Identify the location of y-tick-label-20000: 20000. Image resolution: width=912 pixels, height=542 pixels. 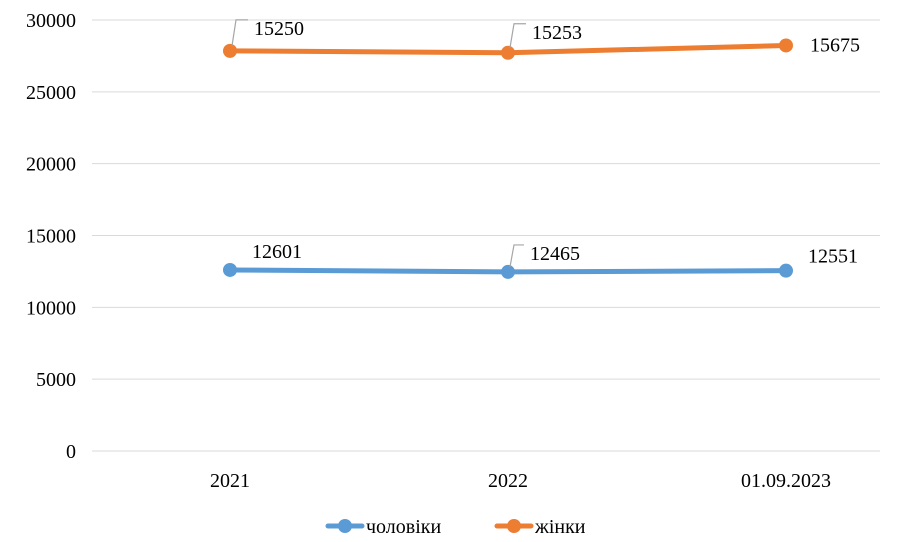
(51, 165).